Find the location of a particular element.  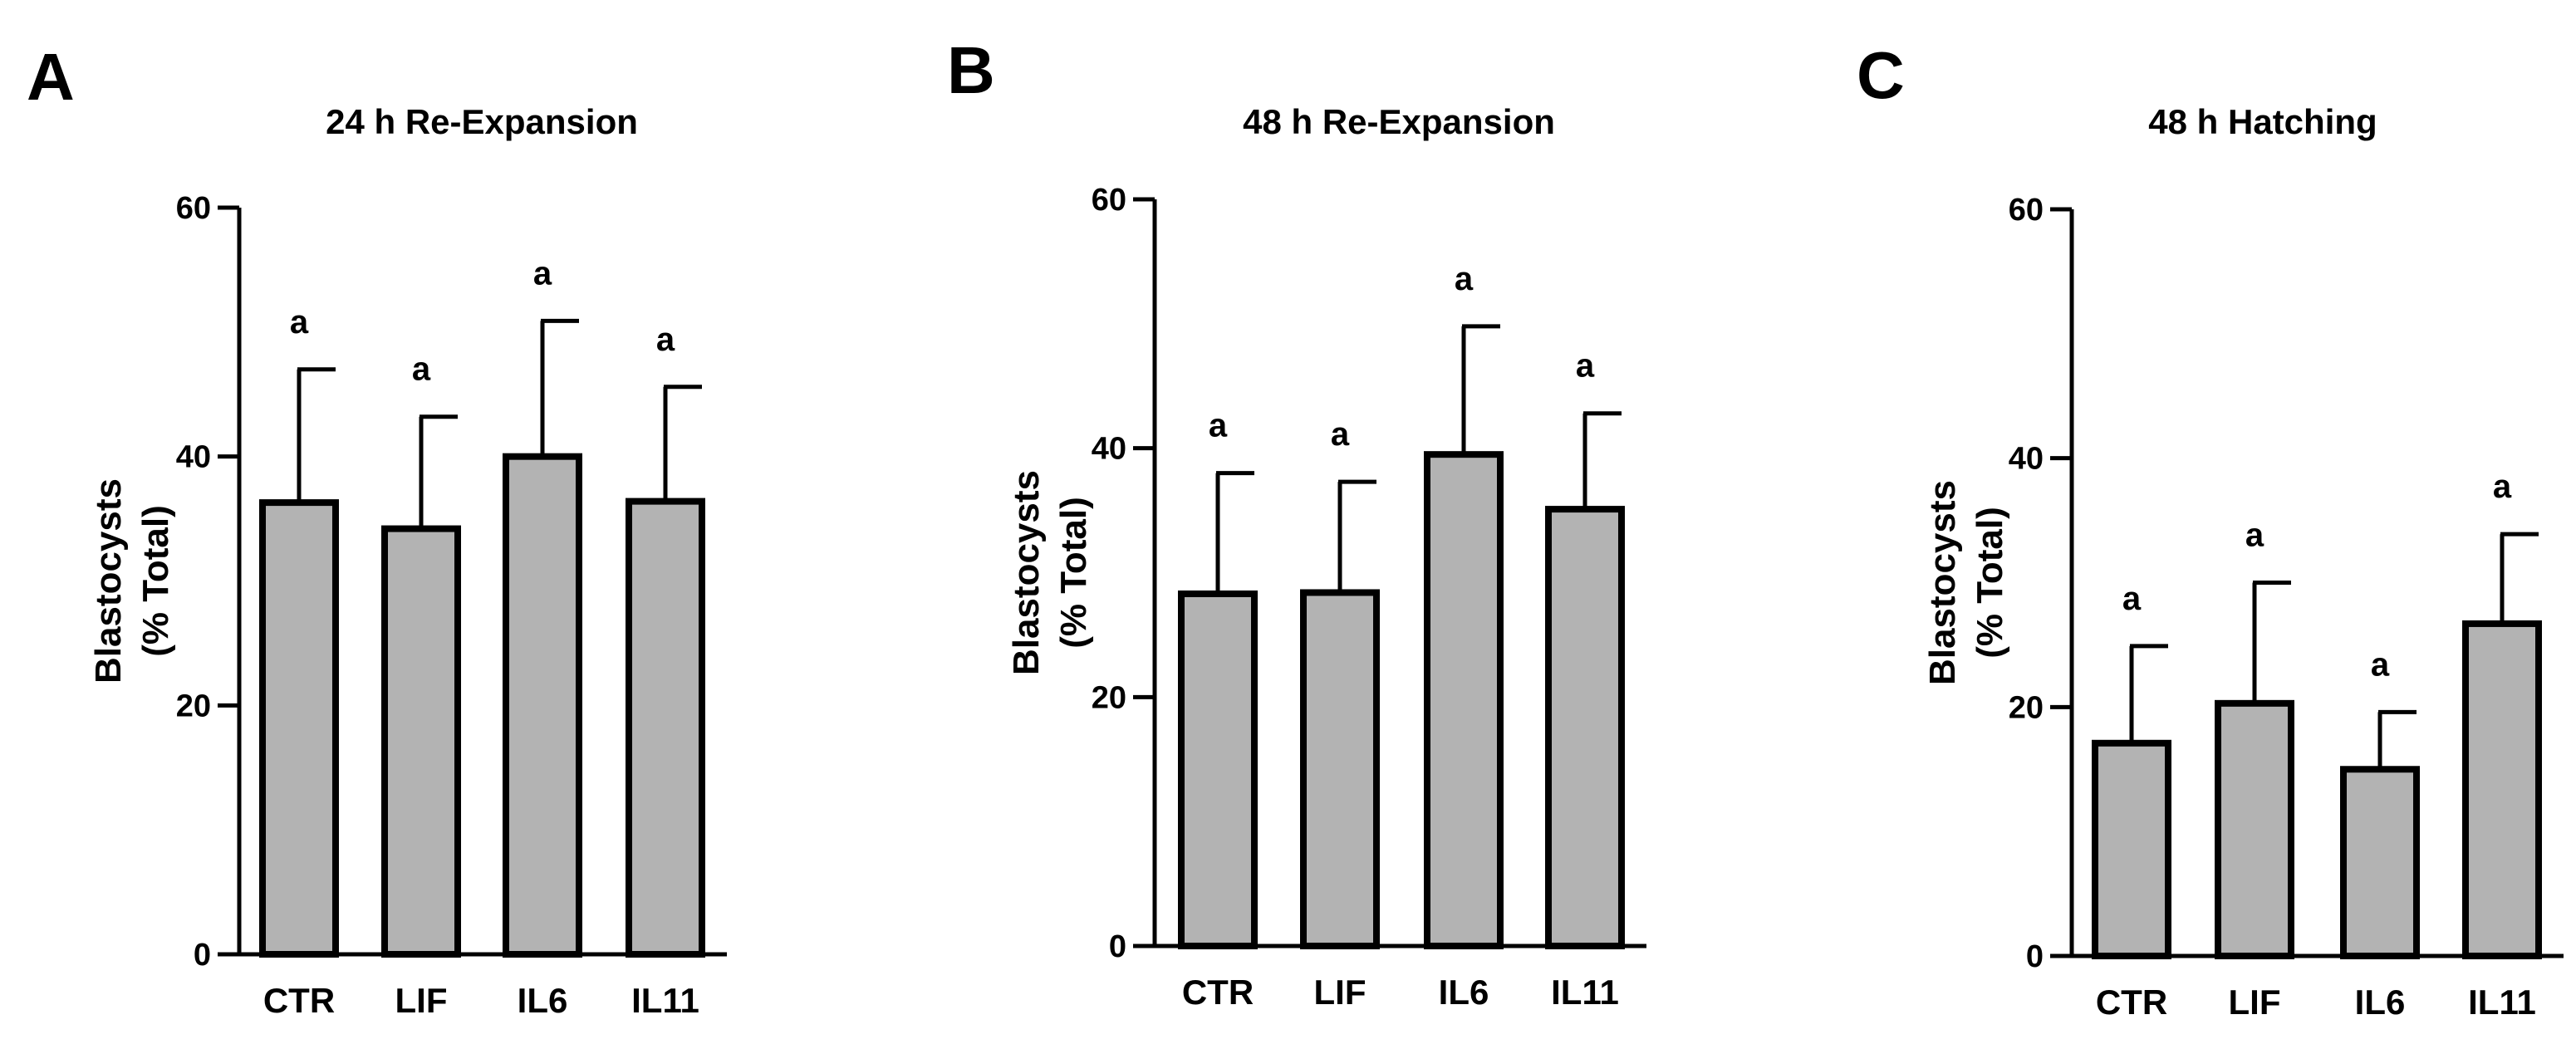

panel-letter: B is located at coordinates (971, 70).